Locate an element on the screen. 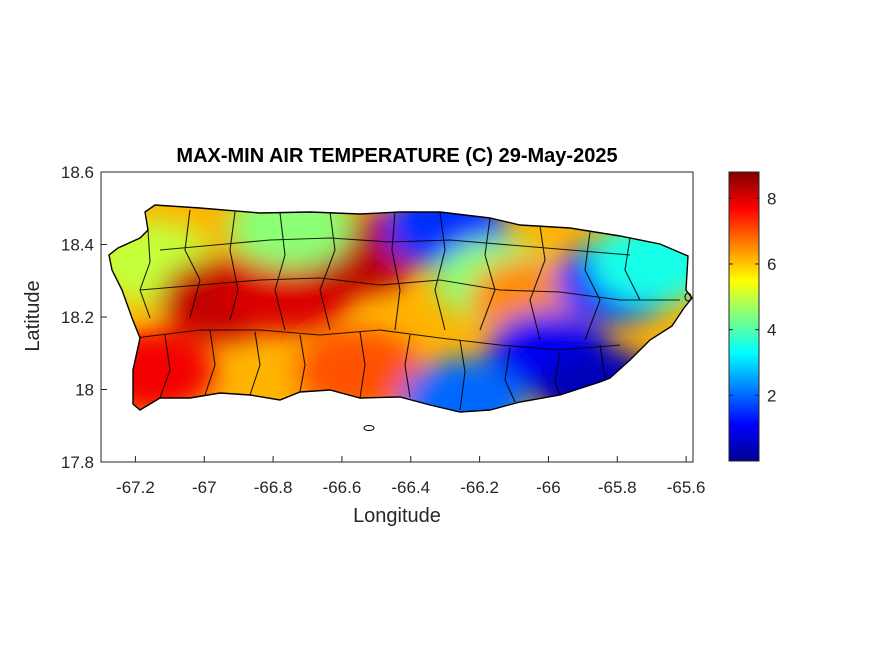 This screenshot has width=875, height=656. x-tick-label: -66 is located at coordinates (548, 487).